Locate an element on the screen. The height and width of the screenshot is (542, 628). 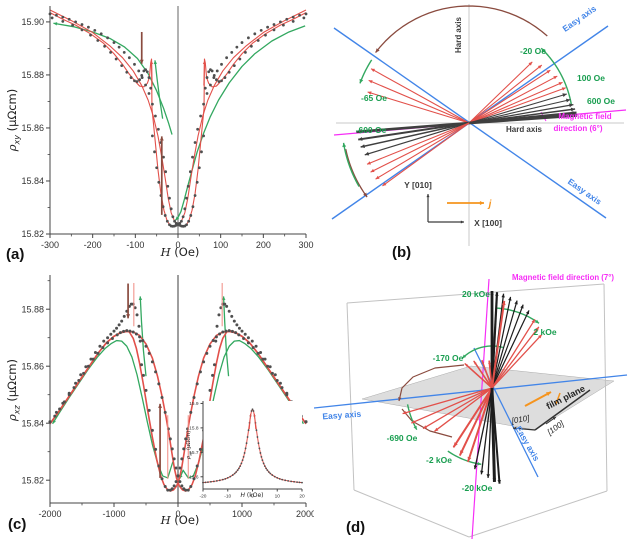
diagram-label: [010] is located at coordinates (520, 419).